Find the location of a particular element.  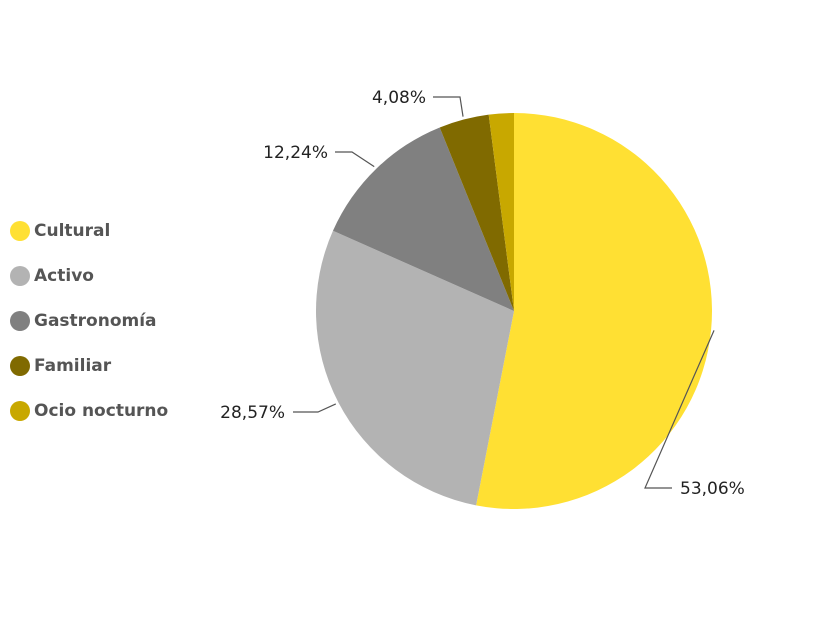

legend-item-gastronomia: Gastronomía is located at coordinates (89, 320).